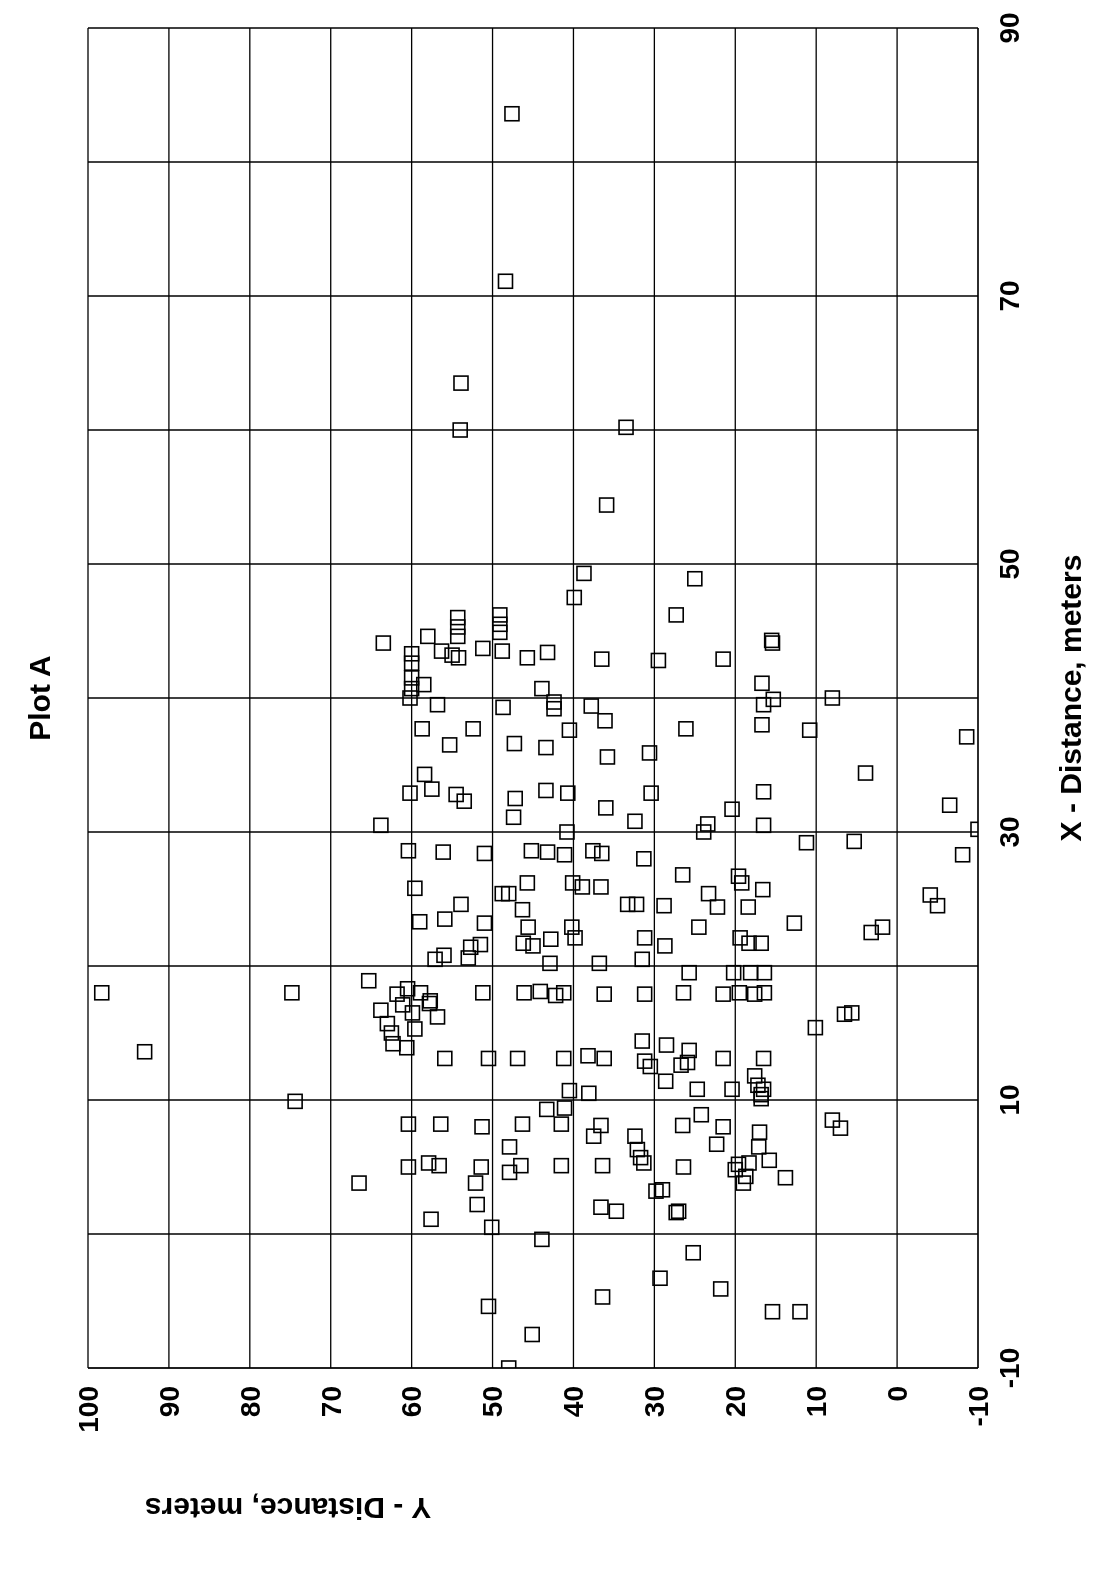 The width and height of the screenshot is (1106, 1586). What do you see at coordinates (978, 1406) in the screenshot?
I see `x-tick-label: -10` at bounding box center [978, 1406].